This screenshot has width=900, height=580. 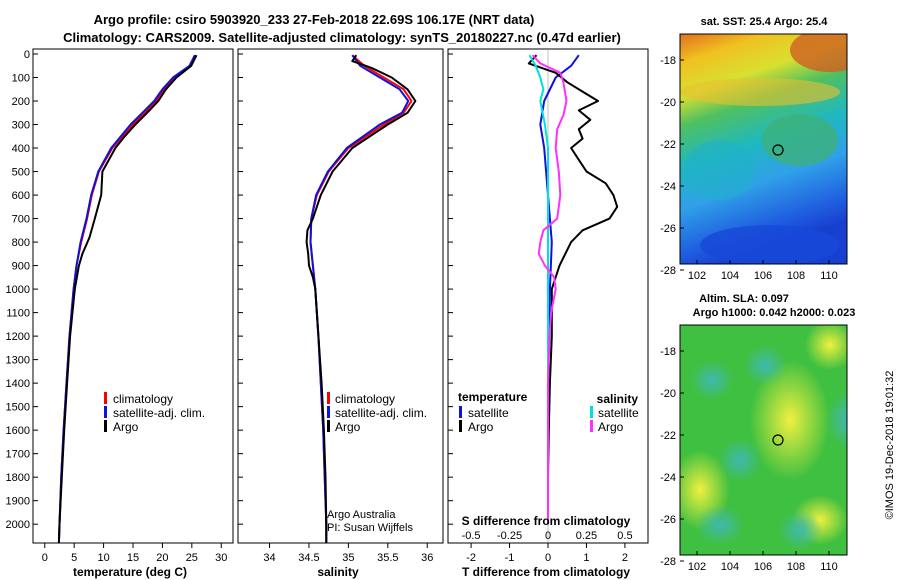 I want to click on x-tick-label: 35.5, so click(x=387, y=558).